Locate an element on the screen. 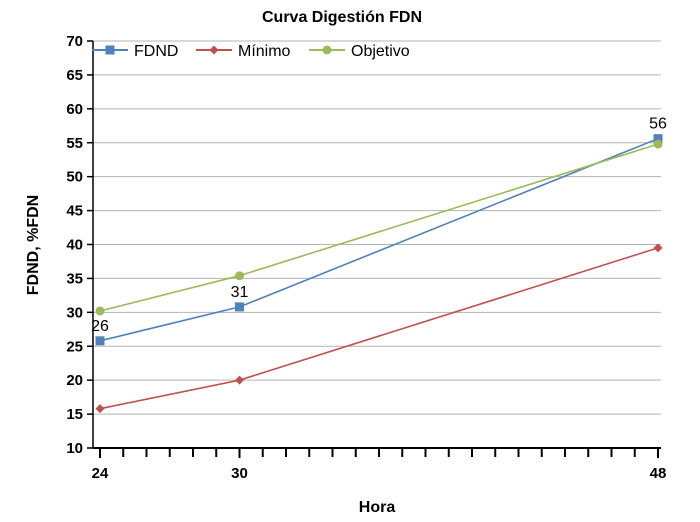  legend-label: Objetivo is located at coordinates (380, 51).